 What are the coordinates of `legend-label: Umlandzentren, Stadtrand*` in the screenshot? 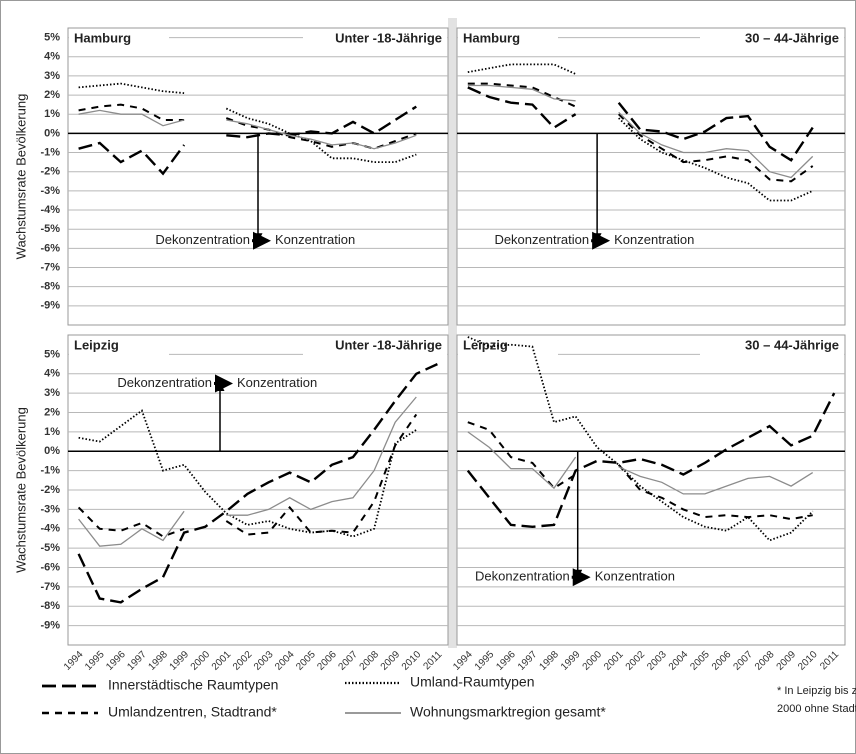 It's located at (192, 712).